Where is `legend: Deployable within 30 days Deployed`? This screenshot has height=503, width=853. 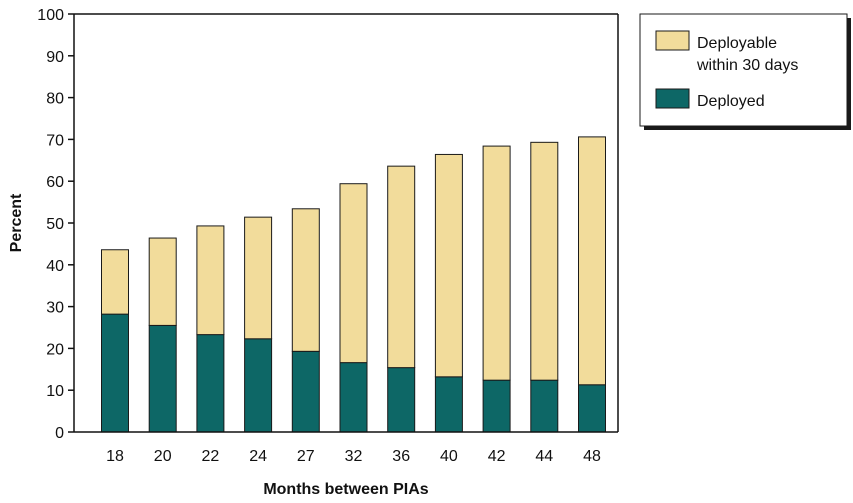
legend: Deployable within 30 days Deployed is located at coordinates (745, 71).